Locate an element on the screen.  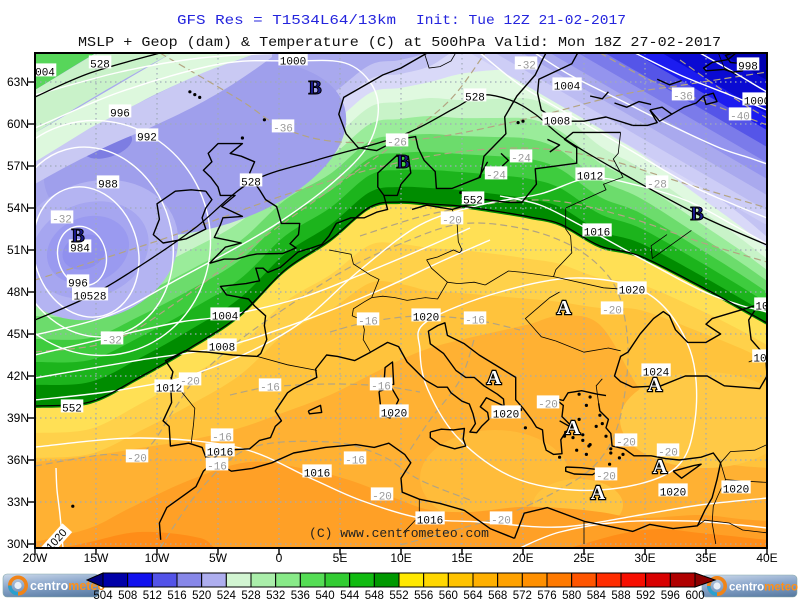
svg-text: 5E is located at coordinates (340, 558).